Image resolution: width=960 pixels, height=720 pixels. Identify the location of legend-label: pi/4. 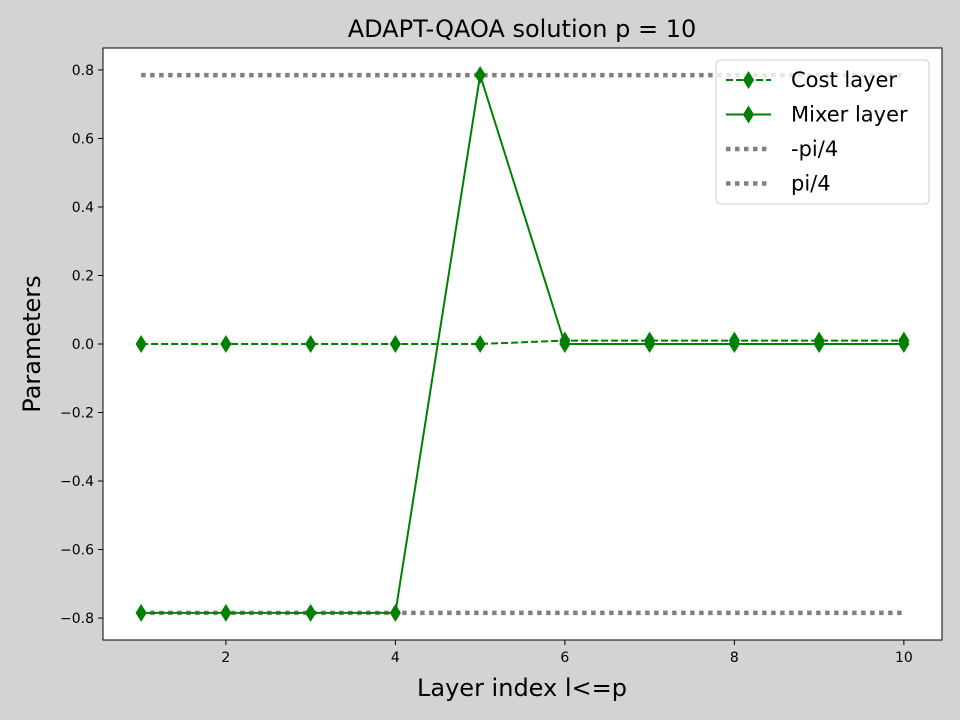
(811, 184).